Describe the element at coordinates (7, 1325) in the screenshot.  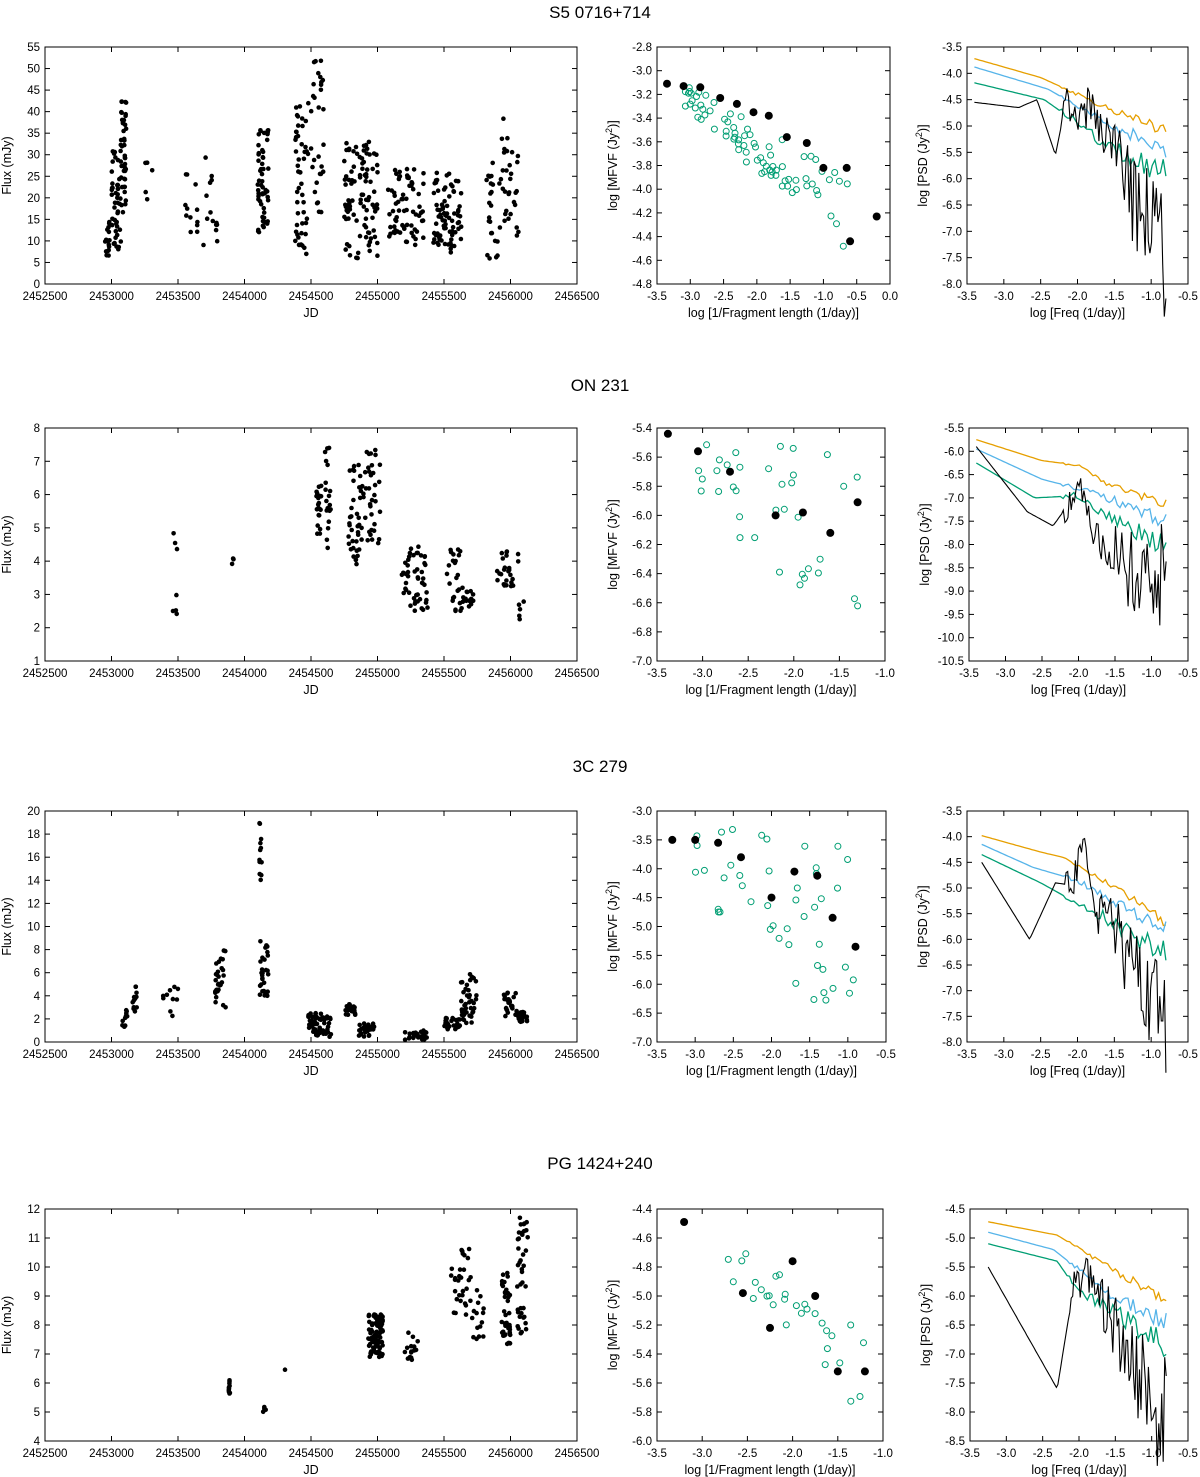
I see `y-axis-label: Flux (mJy)` at that location.